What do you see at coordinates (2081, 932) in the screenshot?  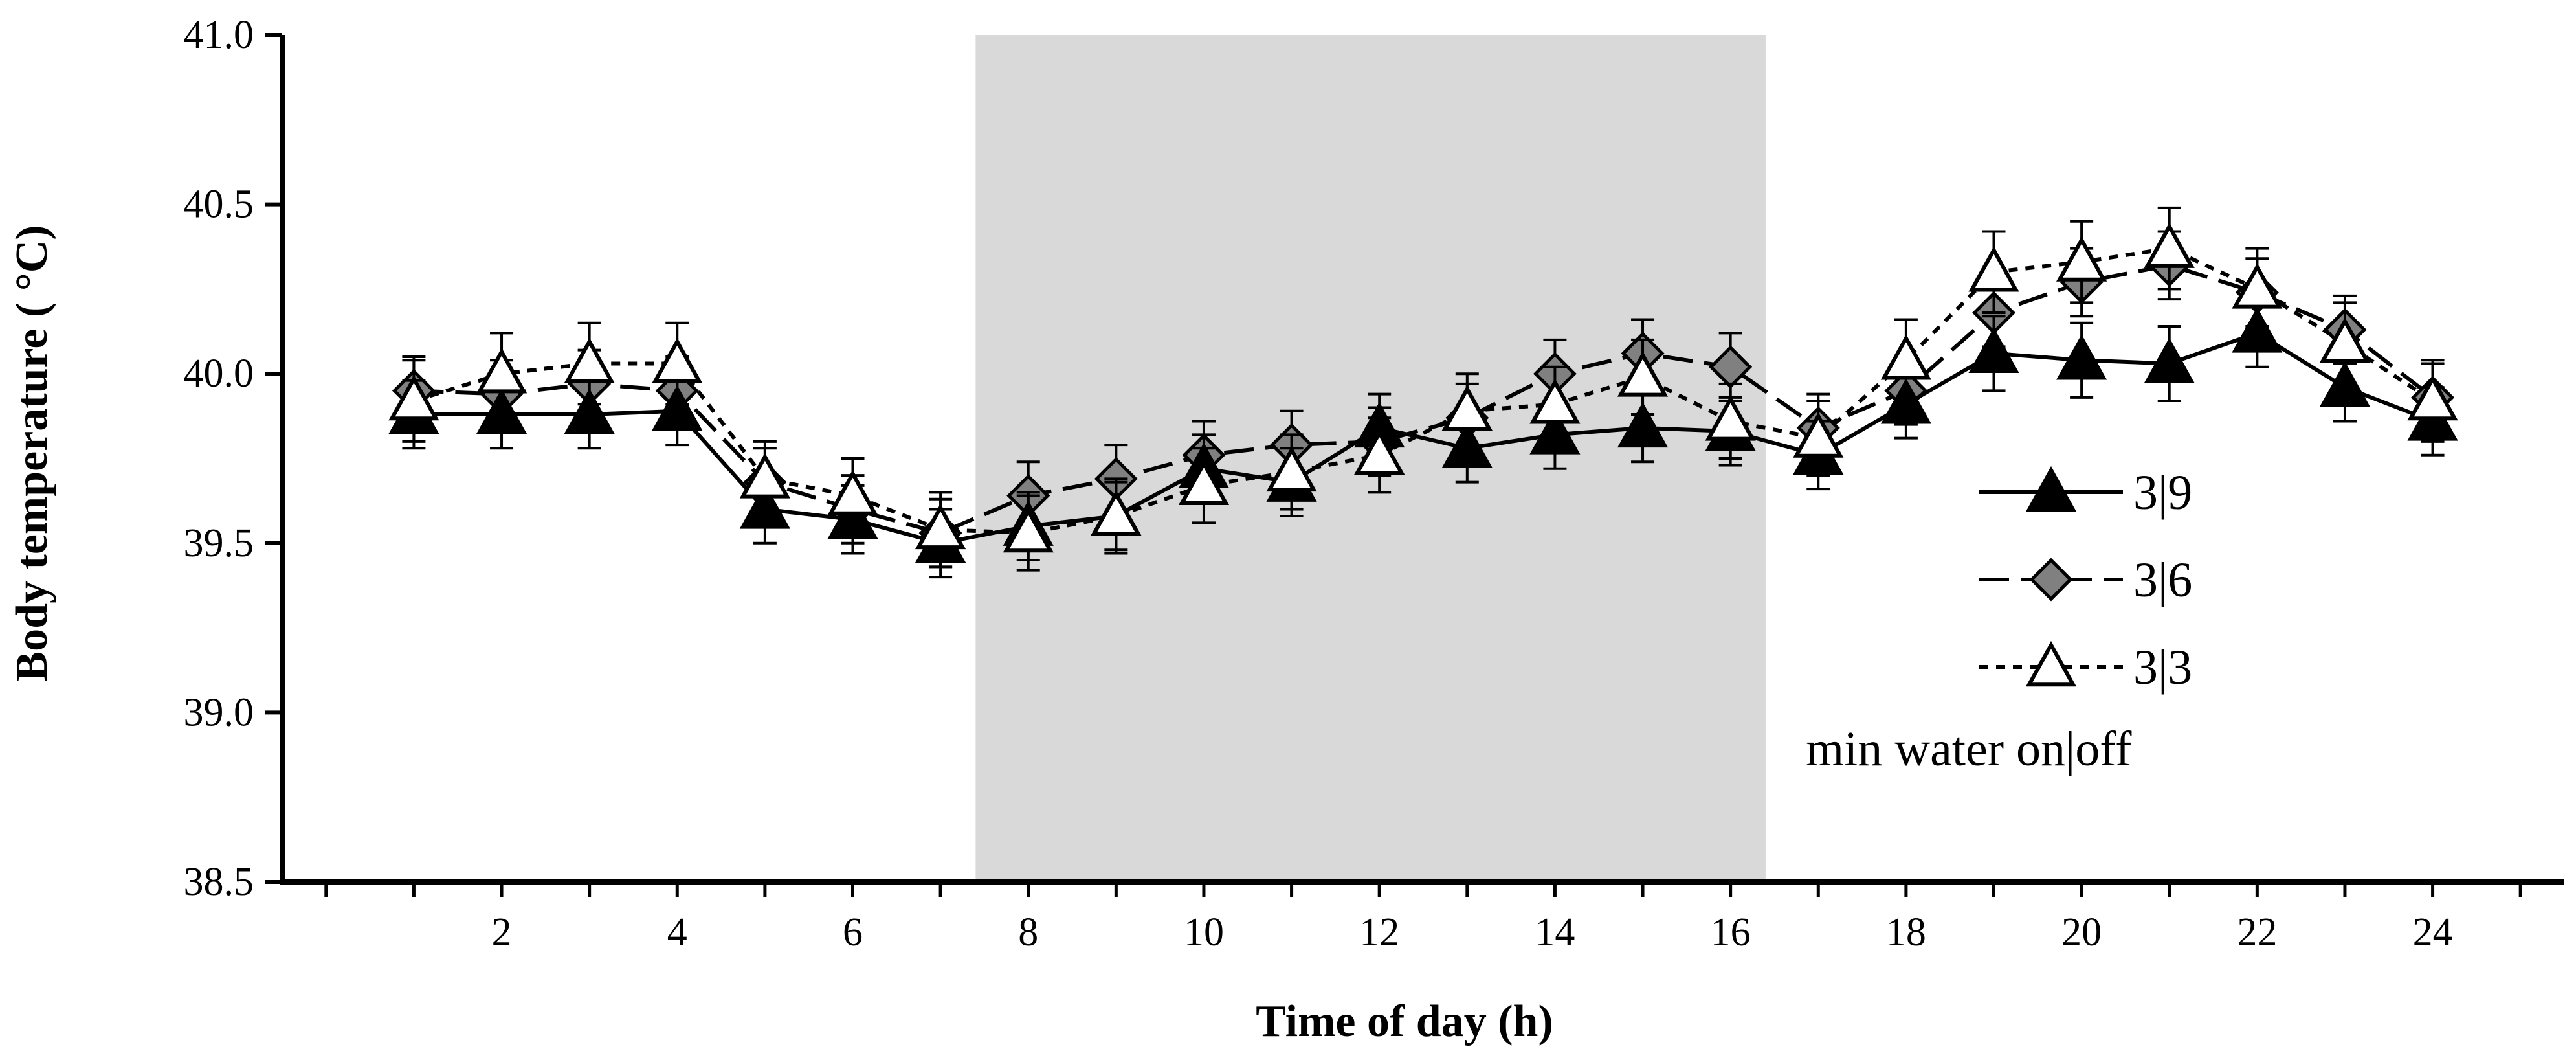 I see `x-tick-label: 20` at bounding box center [2081, 932].